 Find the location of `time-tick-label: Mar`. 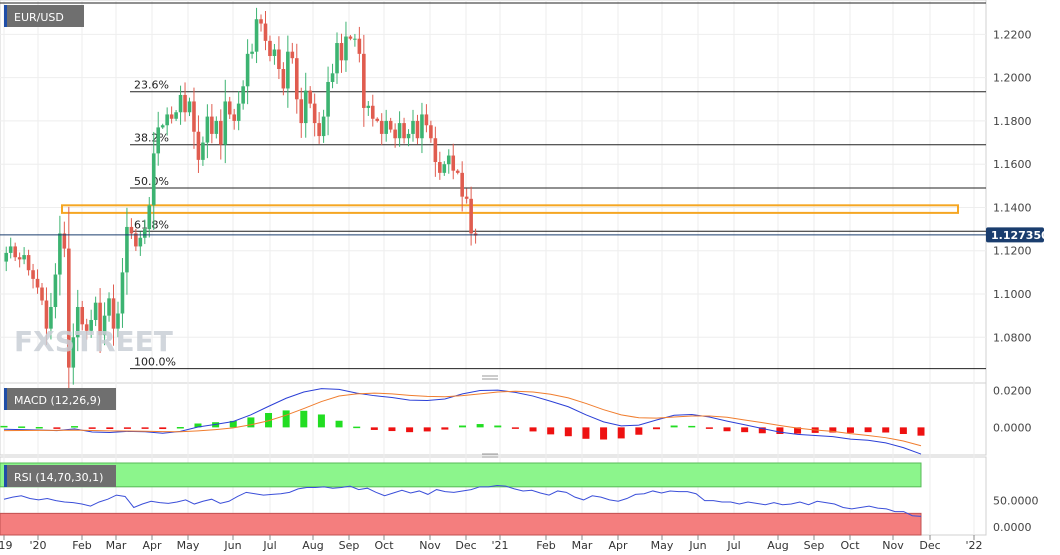

time-tick-label: Mar is located at coordinates (582, 545).